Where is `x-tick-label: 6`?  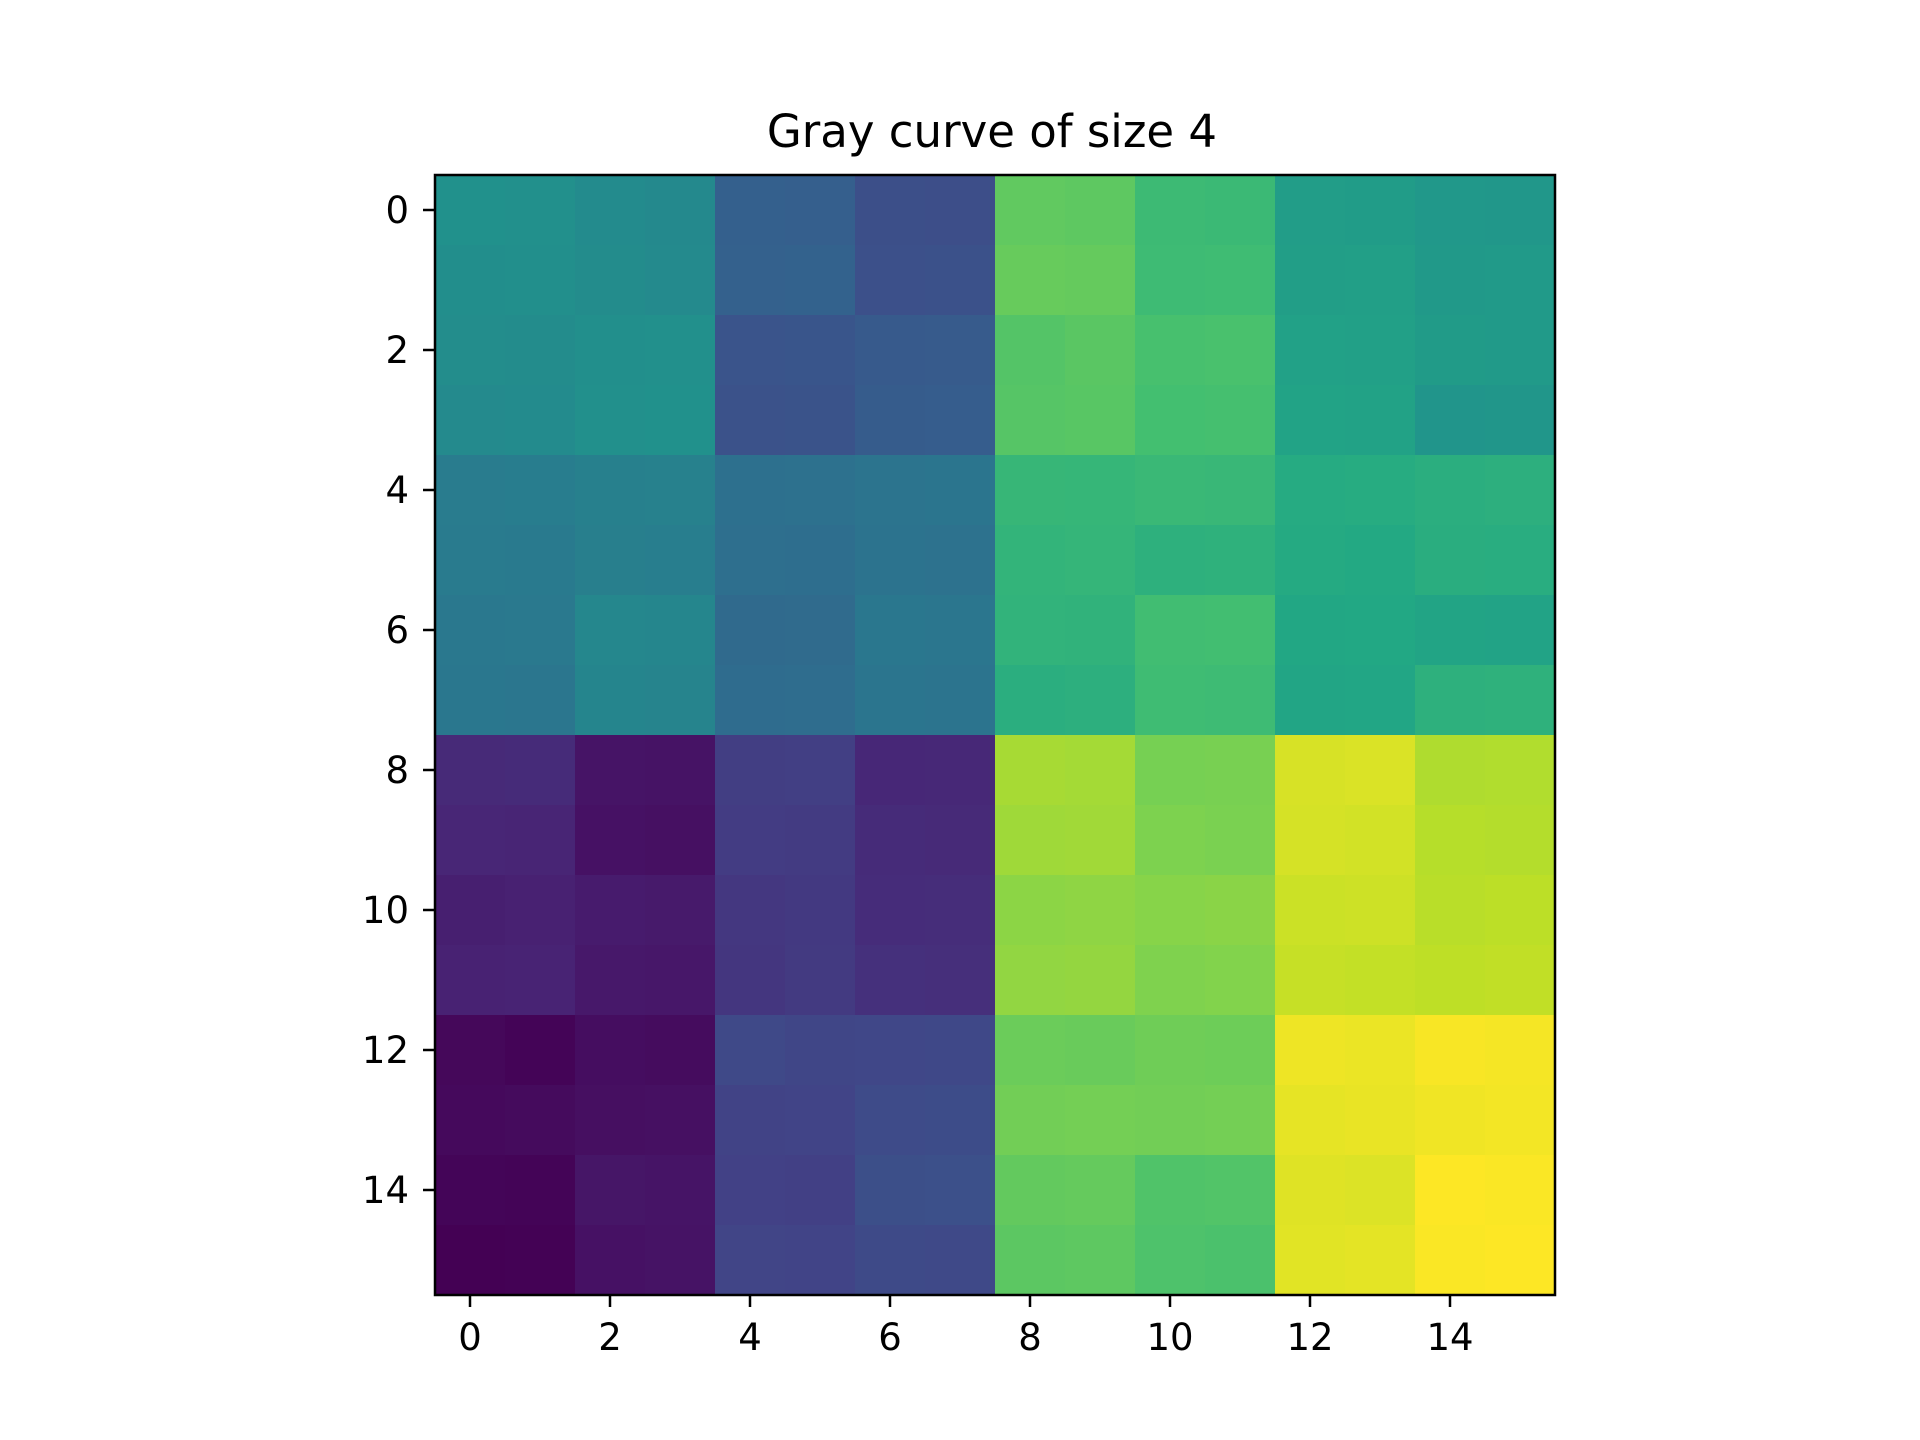
x-tick-label: 6 is located at coordinates (890, 1337).